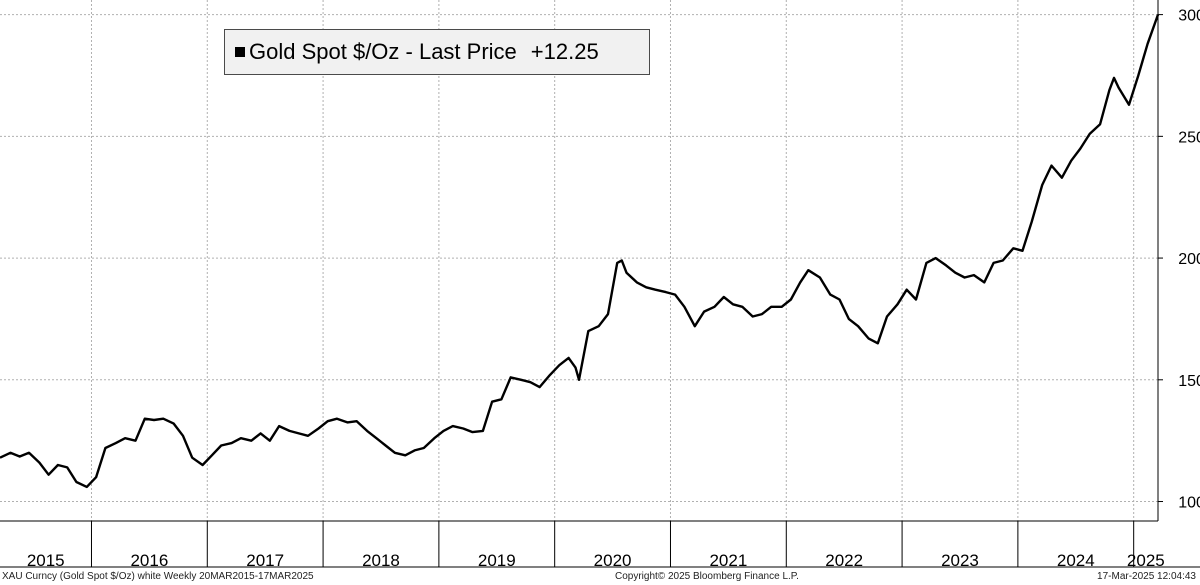 The height and width of the screenshot is (585, 1200). I want to click on legend-label: Gold Spot $/Oz - Last Price, so click(383, 51).